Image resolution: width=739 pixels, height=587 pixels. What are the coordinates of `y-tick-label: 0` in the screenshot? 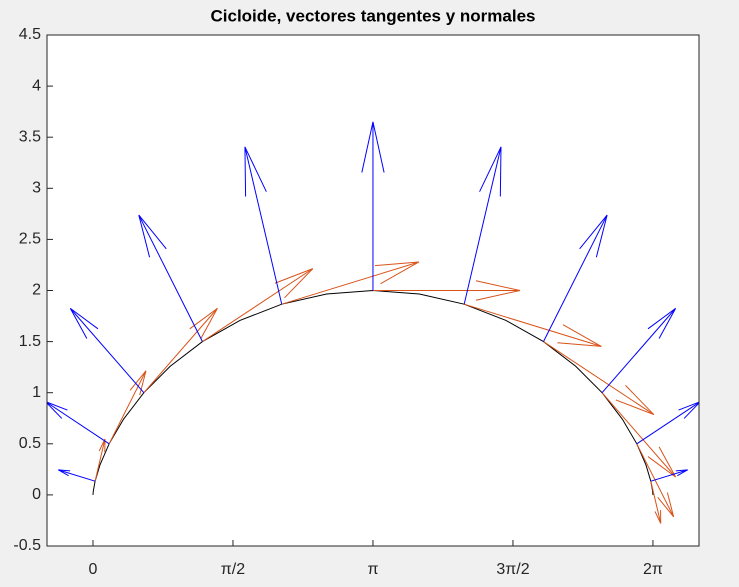 It's located at (36, 494).